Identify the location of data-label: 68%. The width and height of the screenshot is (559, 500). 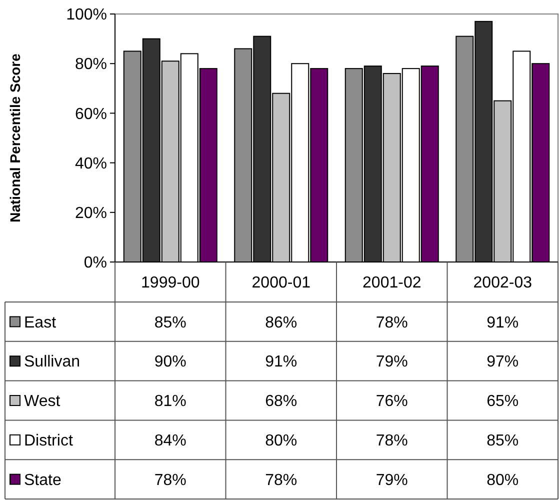
(281, 401).